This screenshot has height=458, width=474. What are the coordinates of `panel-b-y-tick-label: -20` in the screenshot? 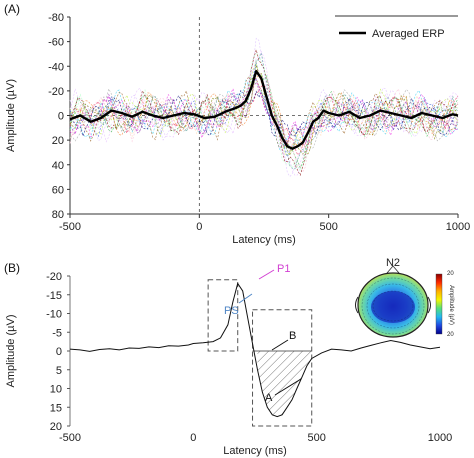 It's located at (54, 277).